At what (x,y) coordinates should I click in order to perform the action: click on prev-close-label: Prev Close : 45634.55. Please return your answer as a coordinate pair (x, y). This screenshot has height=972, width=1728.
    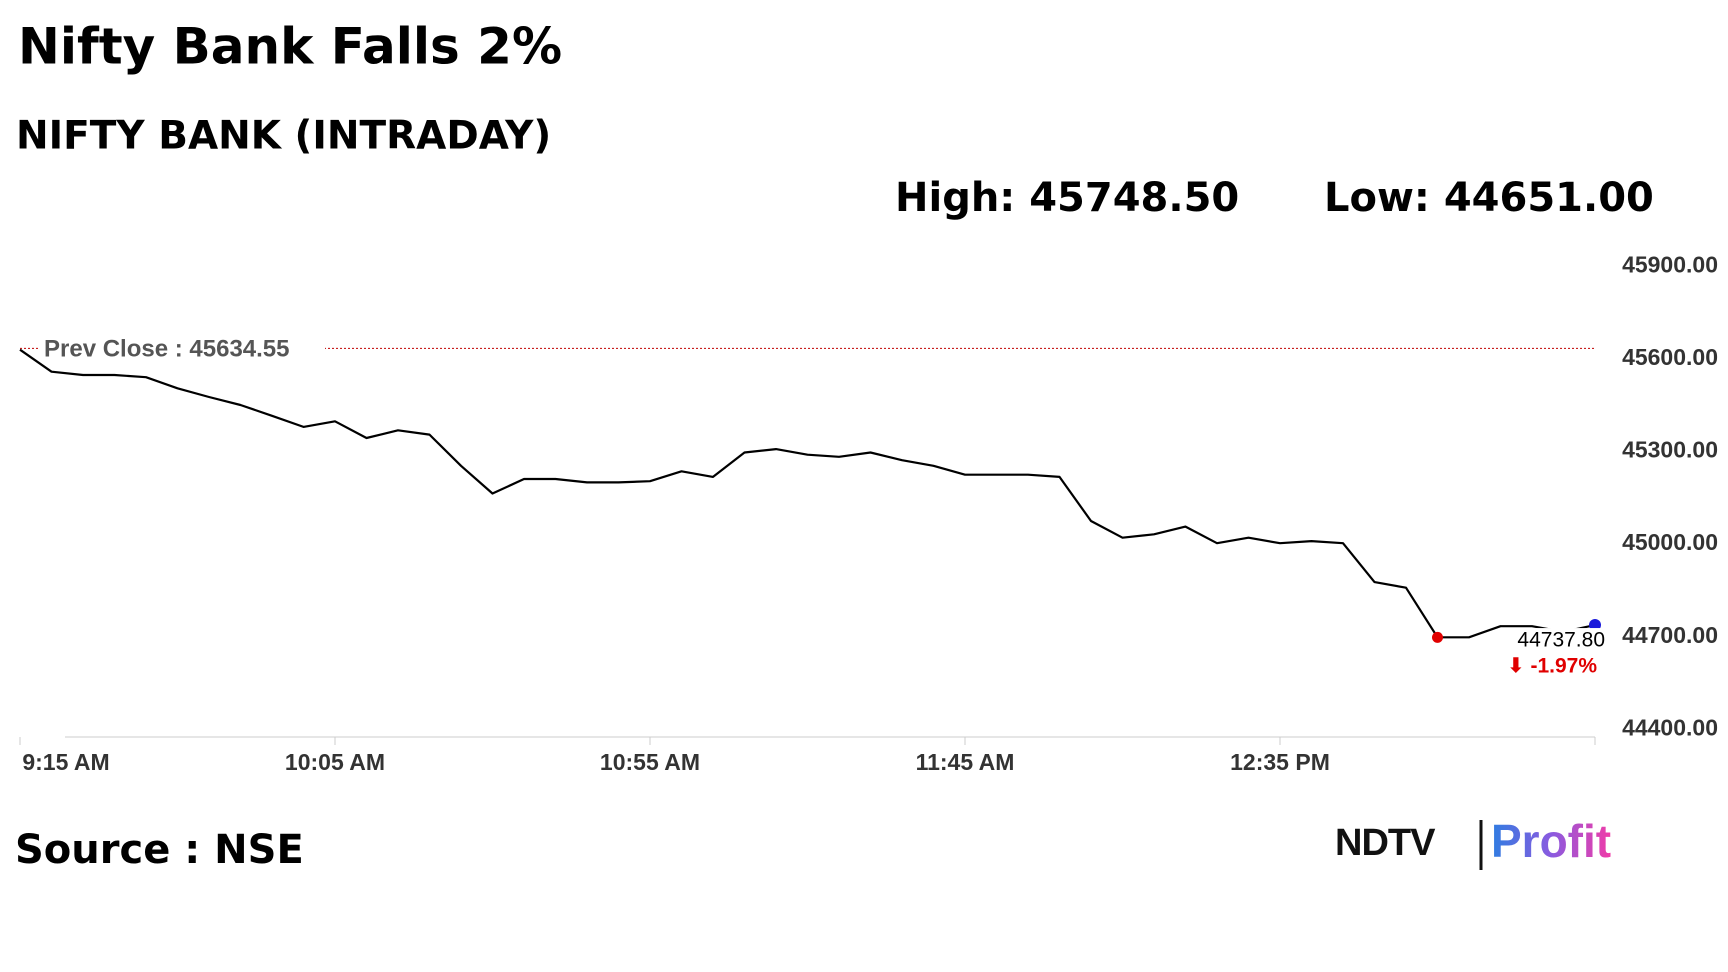
    Looking at the image, I should click on (167, 349).